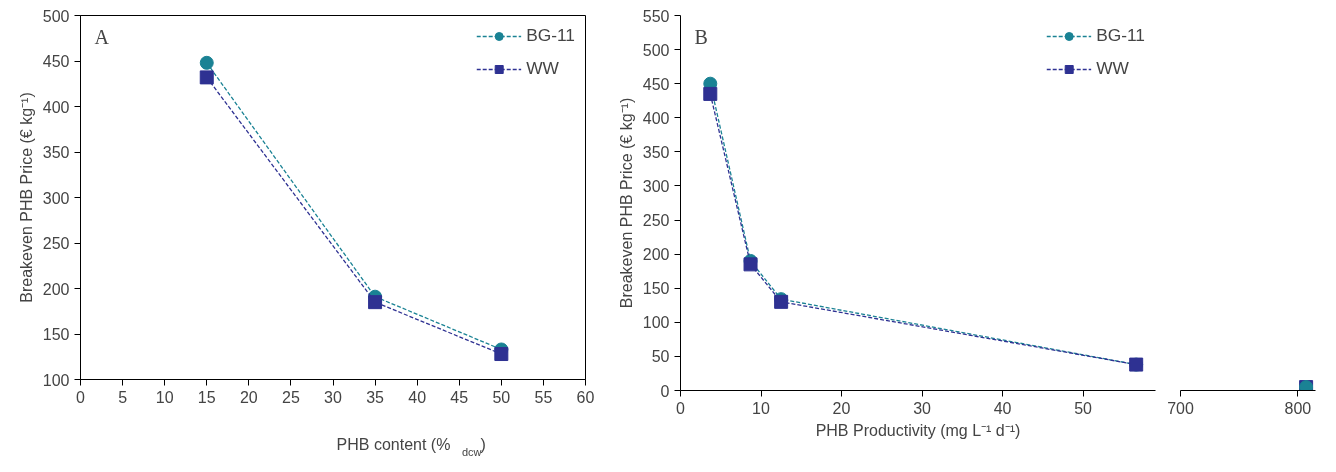 The height and width of the screenshot is (472, 1336). What do you see at coordinates (1180, 408) in the screenshot?
I see `x-tick-label: 700` at bounding box center [1180, 408].